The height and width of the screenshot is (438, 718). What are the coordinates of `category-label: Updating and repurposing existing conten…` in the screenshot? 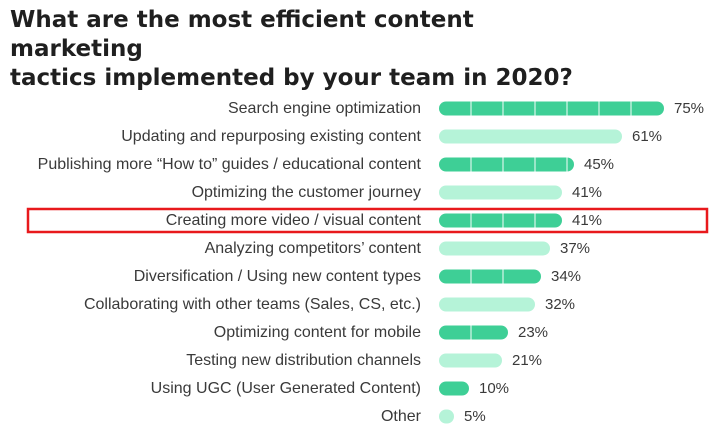 It's located at (271, 136).